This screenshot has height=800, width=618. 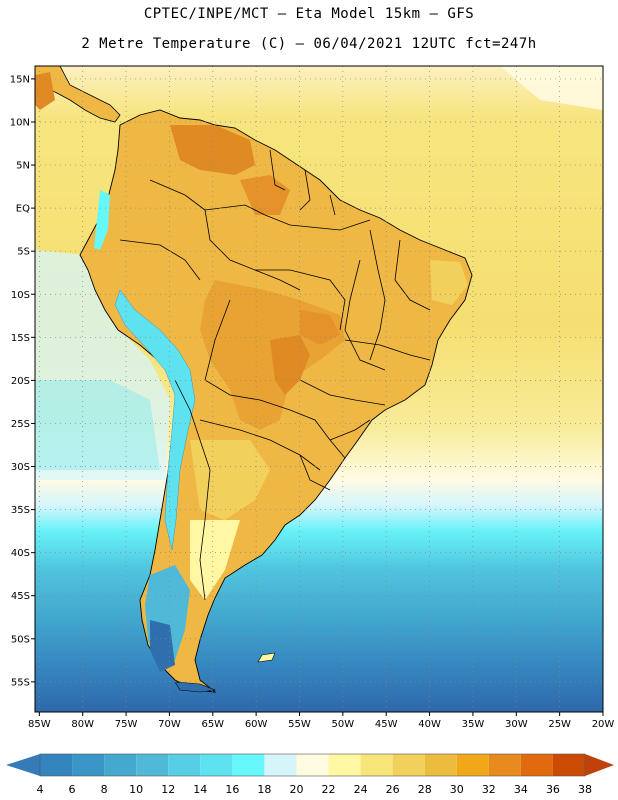 What do you see at coordinates (23, 252) in the screenshot?
I see `lat-label: 5S` at bounding box center [23, 252].